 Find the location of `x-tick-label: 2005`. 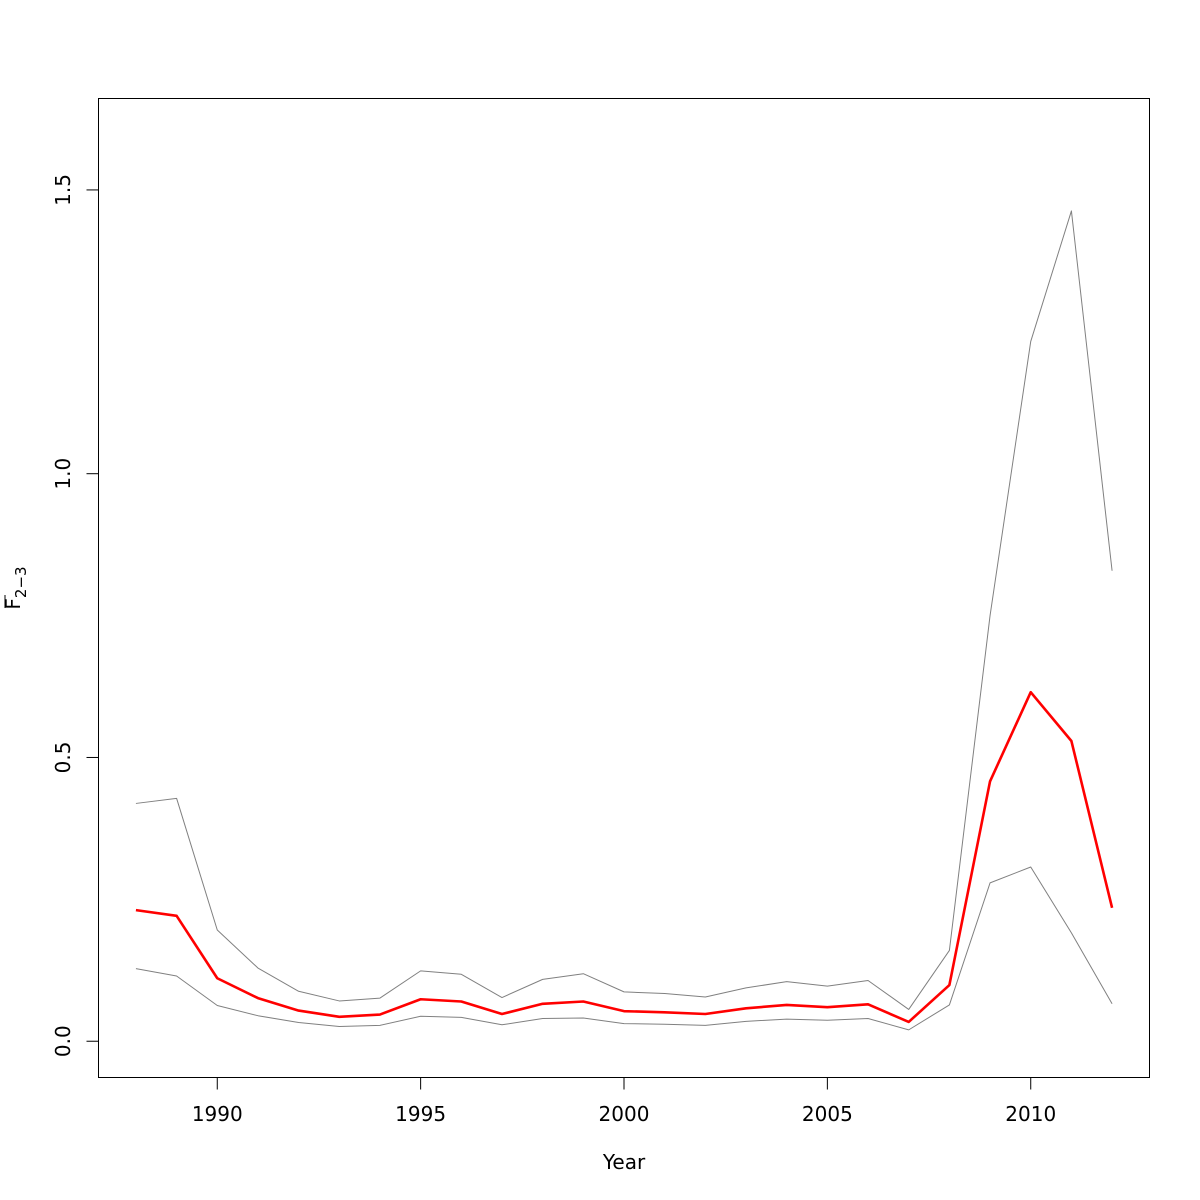

x-tick-label: 2005 is located at coordinates (827, 1114).